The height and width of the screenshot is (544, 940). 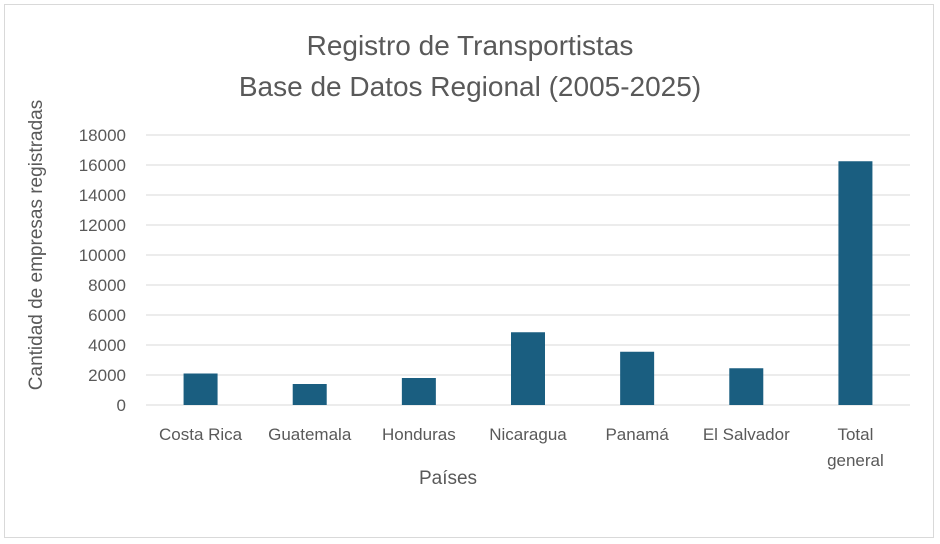 I want to click on x-tick-label: Nicaragua, so click(x=528, y=434).